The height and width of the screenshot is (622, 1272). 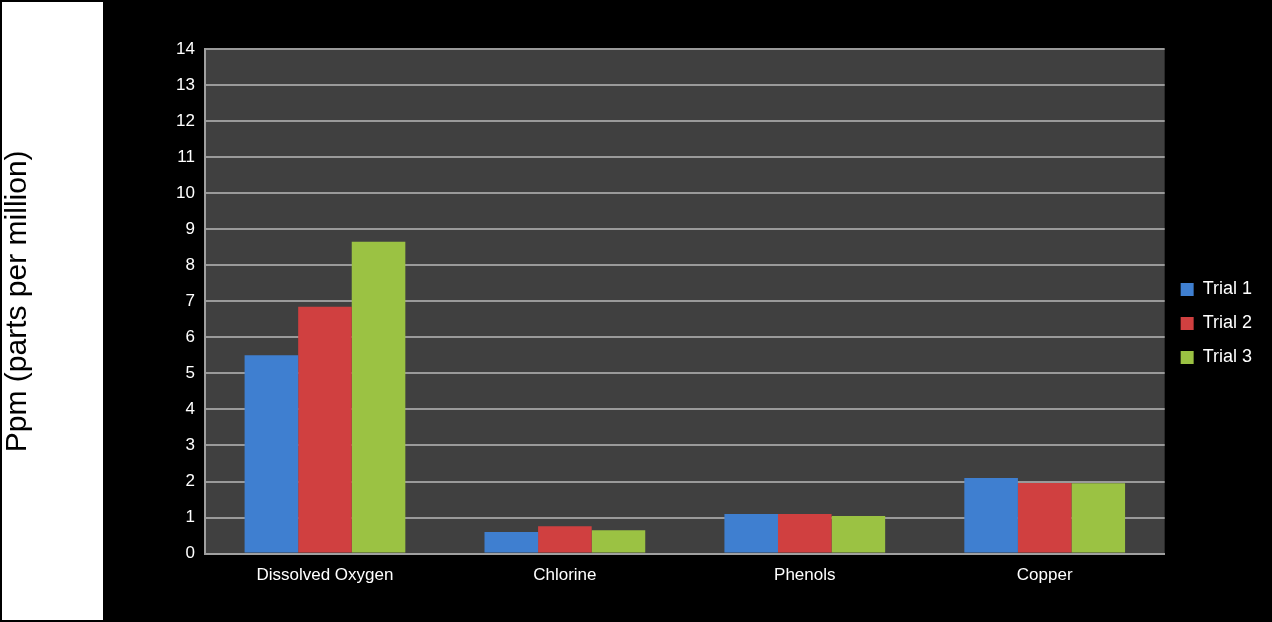 I want to click on legend-label: Trial 3, so click(x=1227, y=356).